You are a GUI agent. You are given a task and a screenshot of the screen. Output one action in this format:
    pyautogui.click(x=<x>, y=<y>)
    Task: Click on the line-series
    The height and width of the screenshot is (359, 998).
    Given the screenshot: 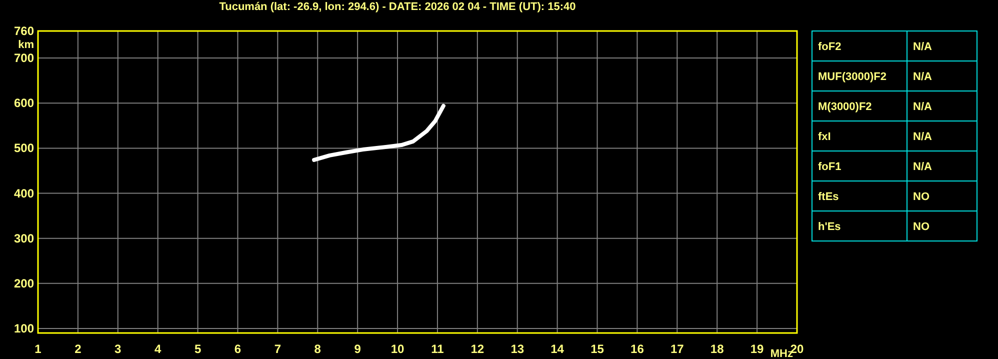 What is the action you would take?
    pyautogui.click(x=379, y=133)
    